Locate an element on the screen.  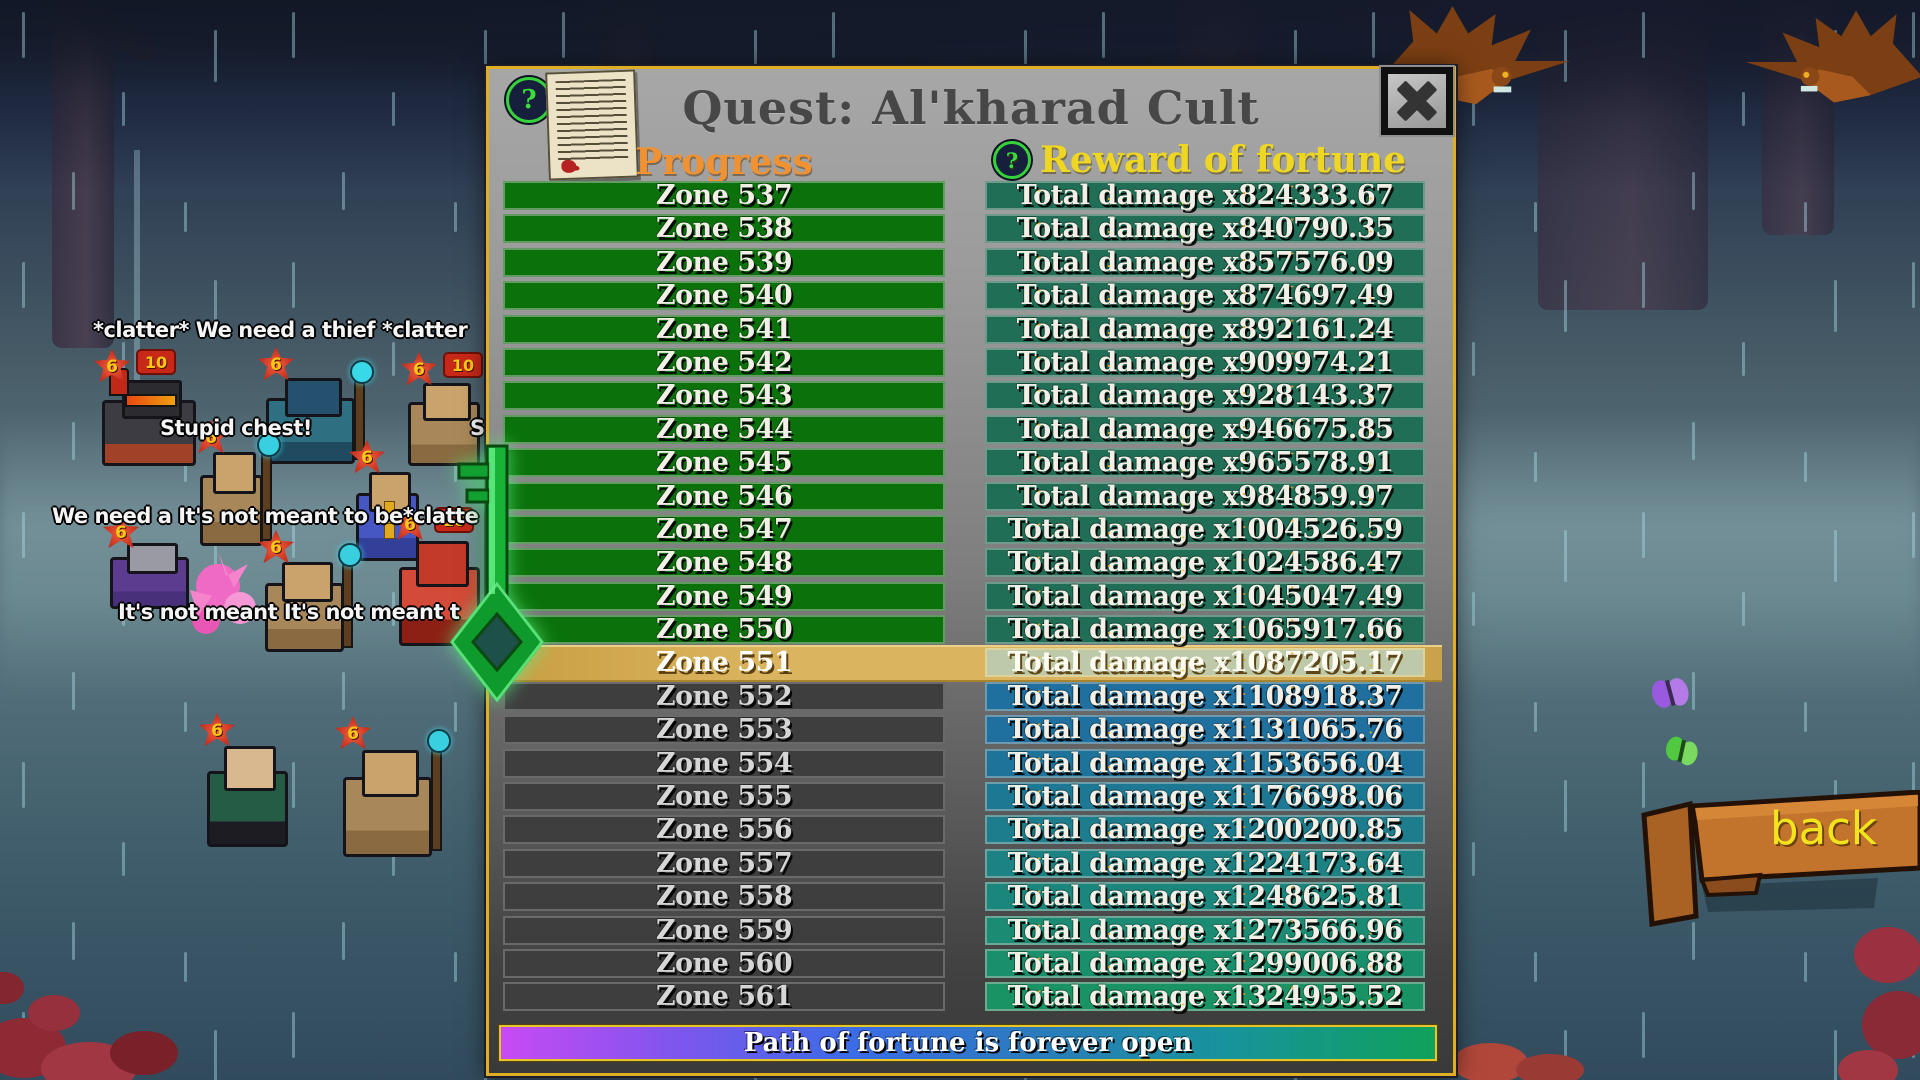
zone-row: Zone 549 is located at coordinates (724, 596).